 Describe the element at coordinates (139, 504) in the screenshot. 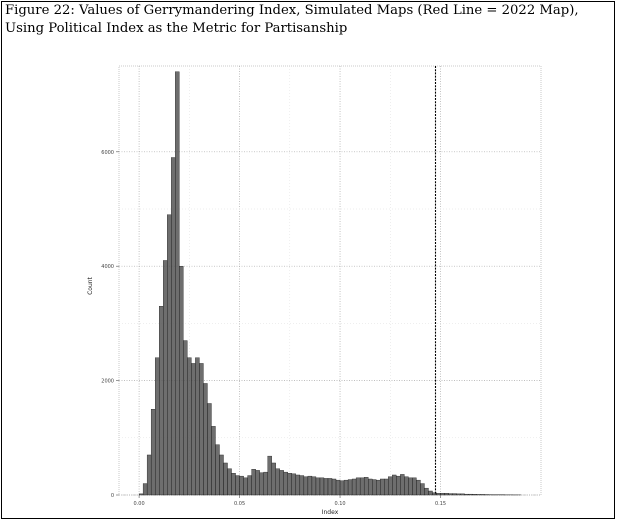

I see `x-tick-label: 0.00` at that location.